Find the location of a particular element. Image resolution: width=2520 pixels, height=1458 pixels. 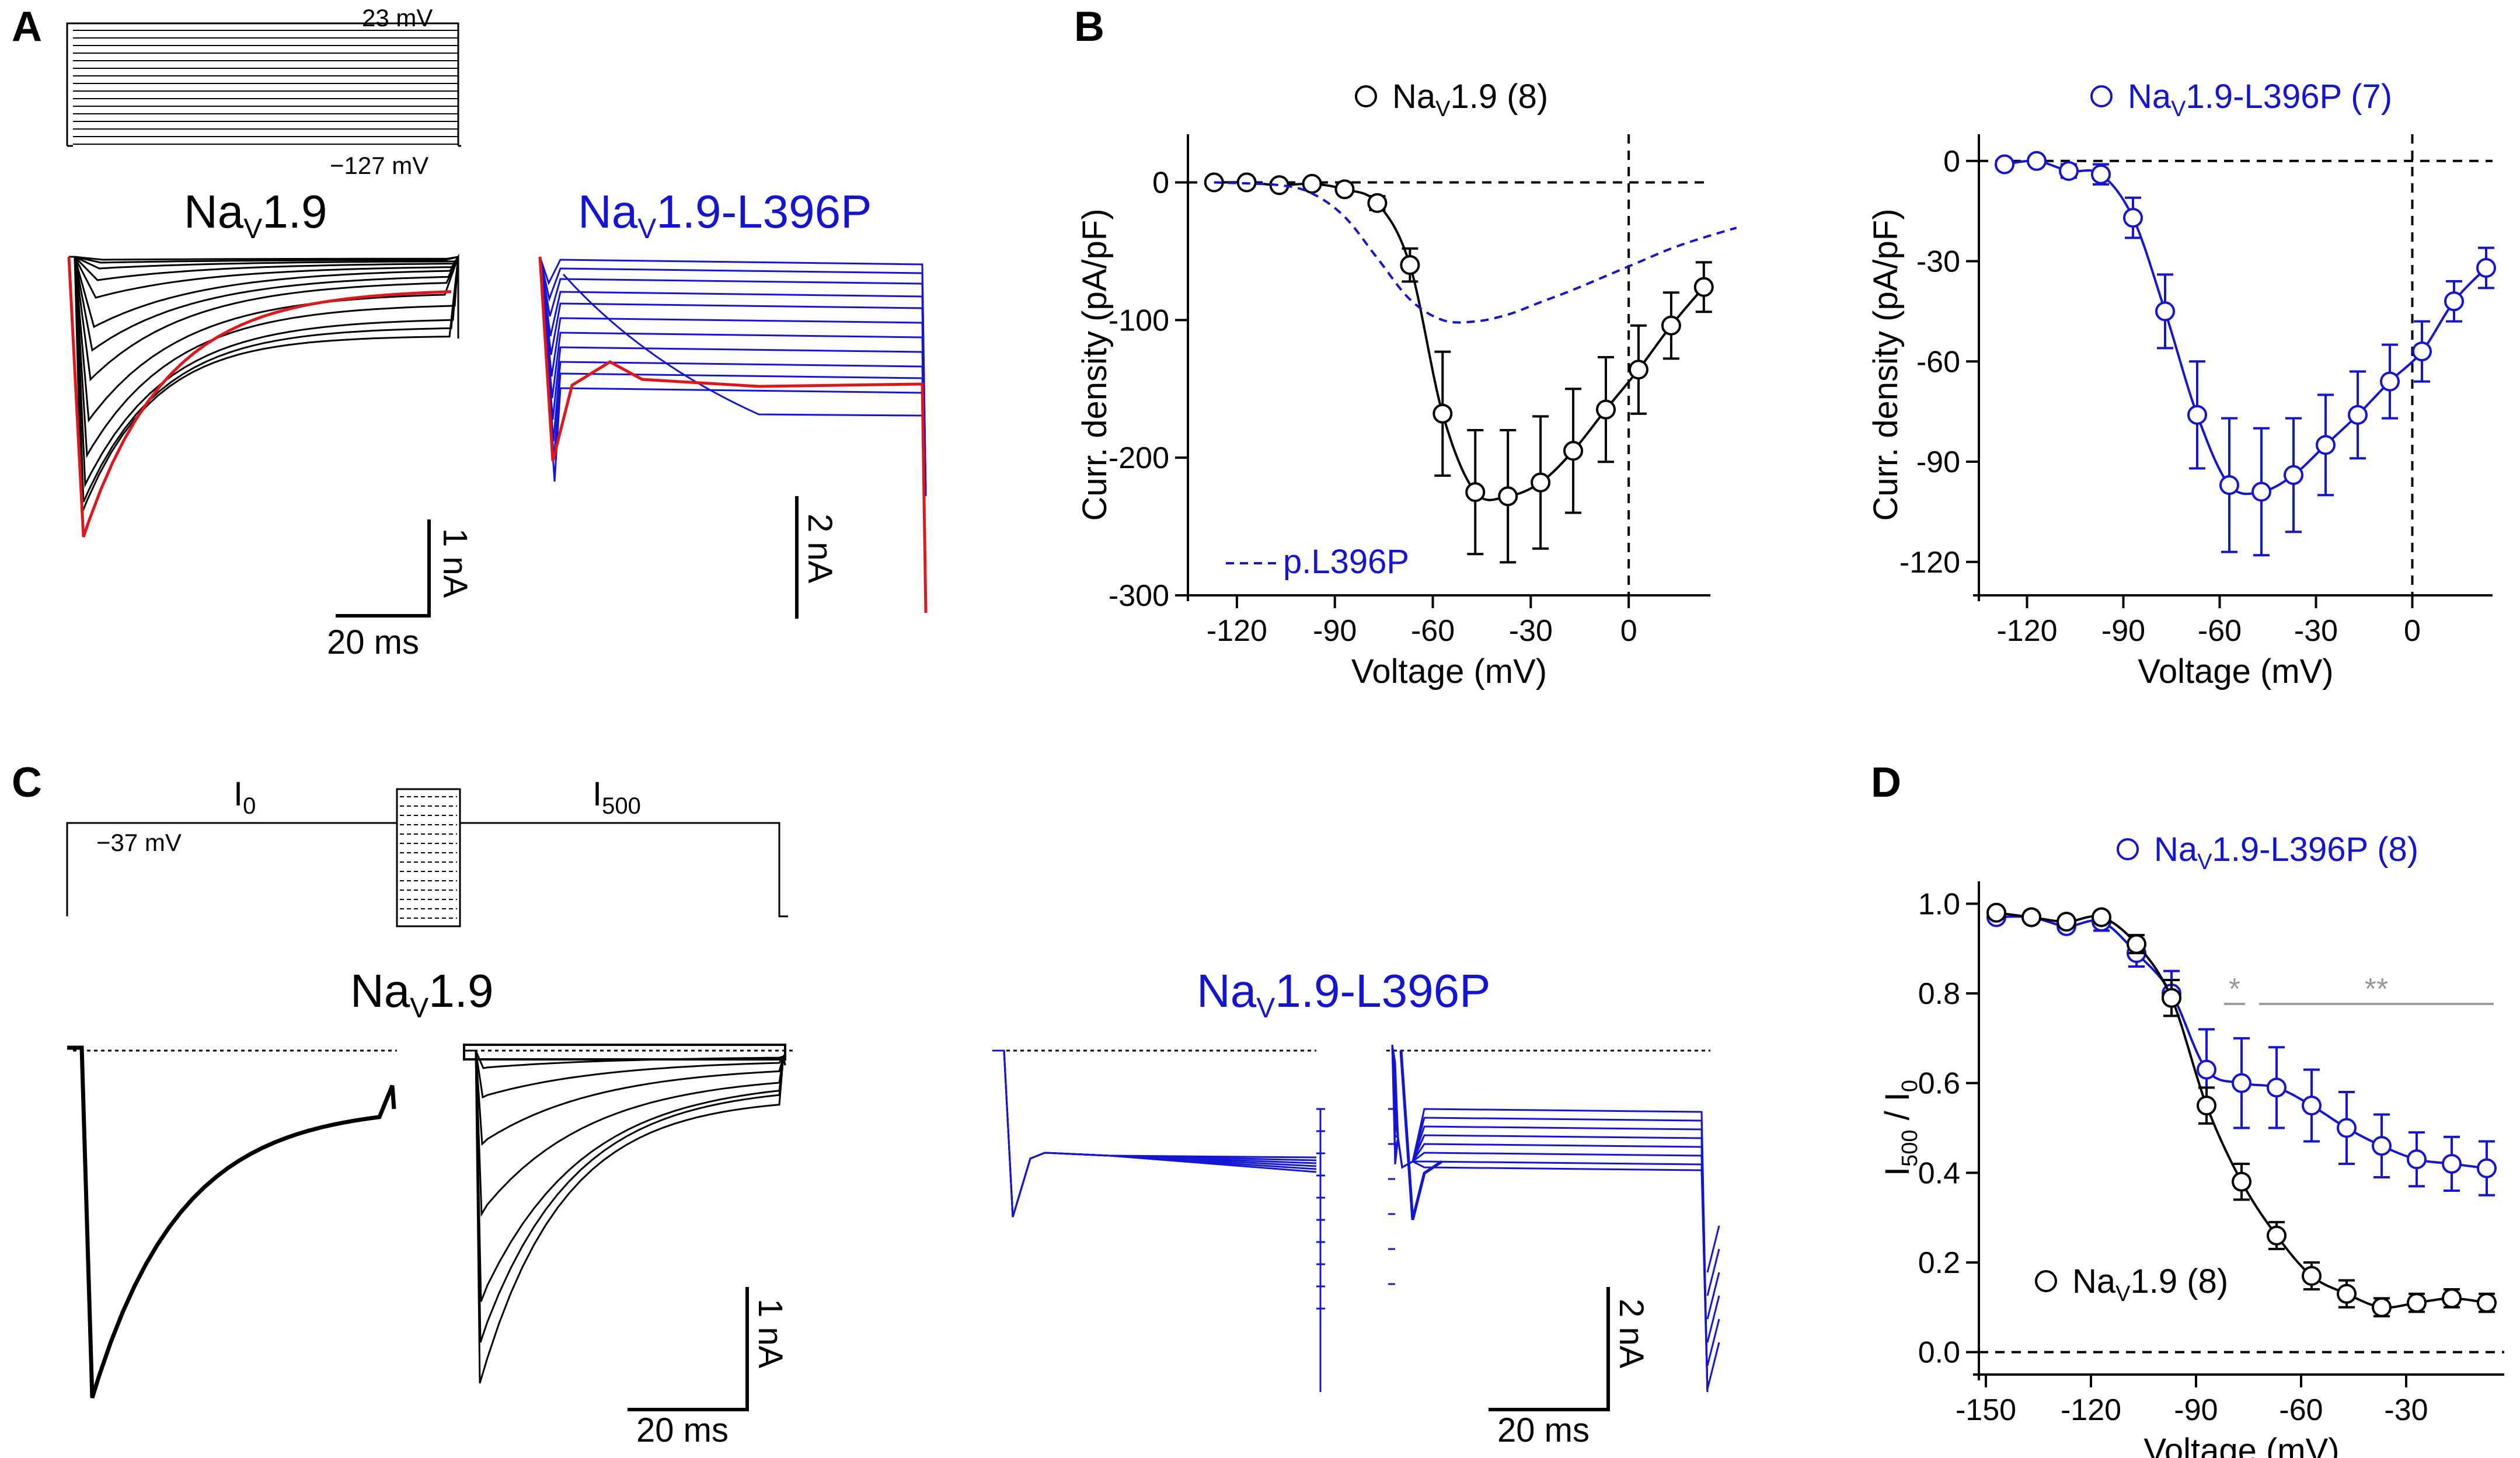

c-i500-label: I500 is located at coordinates (616, 797).